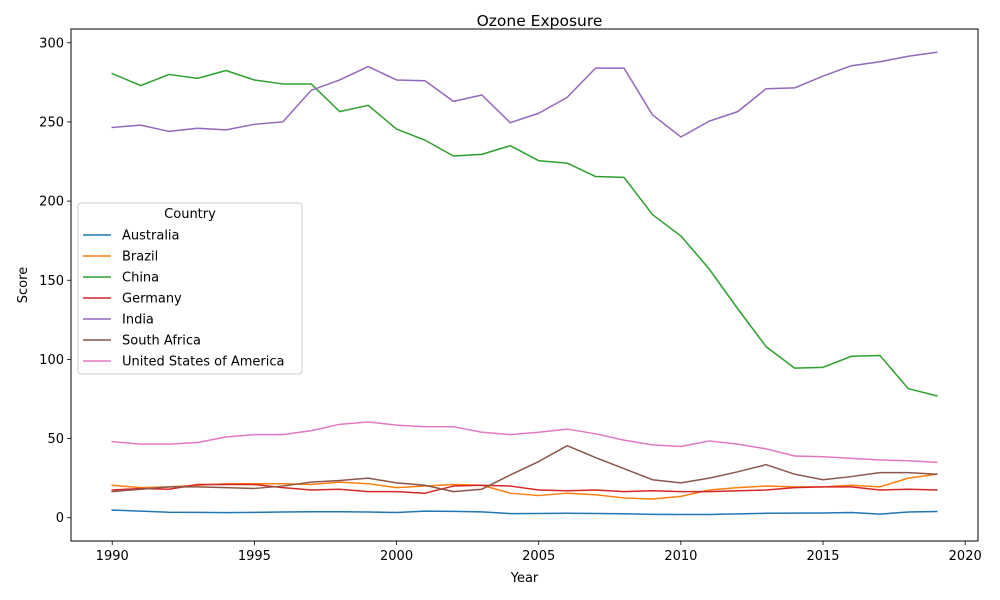  What do you see at coordinates (51, 360) in the screenshot?
I see `y-tick-label: 100` at bounding box center [51, 360].